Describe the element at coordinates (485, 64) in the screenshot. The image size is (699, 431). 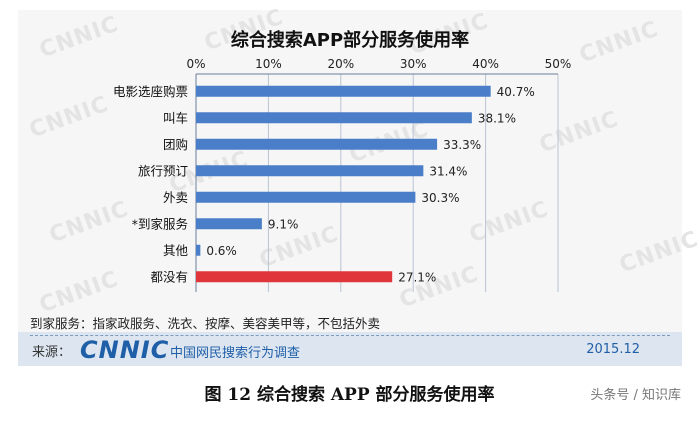
I see `x-tick-label: 40%` at that location.